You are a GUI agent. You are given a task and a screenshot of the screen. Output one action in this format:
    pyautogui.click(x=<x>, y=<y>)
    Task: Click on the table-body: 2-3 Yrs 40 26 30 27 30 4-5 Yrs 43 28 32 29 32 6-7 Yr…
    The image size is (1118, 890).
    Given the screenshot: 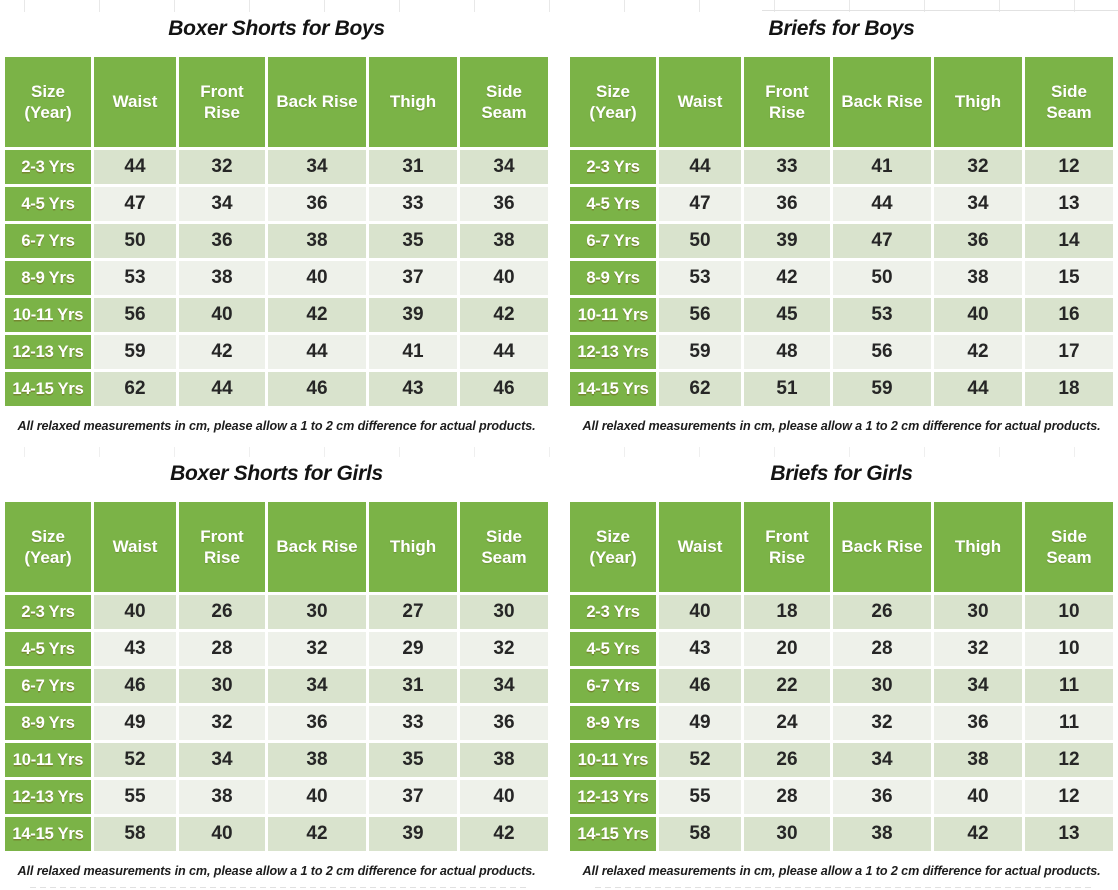 What is the action you would take?
    pyautogui.click(x=276, y=723)
    